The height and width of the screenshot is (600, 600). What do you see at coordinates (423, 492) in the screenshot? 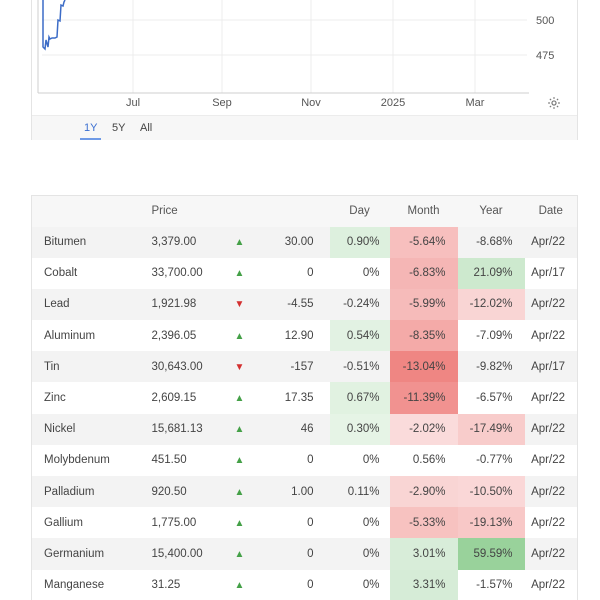
I see `month-change: -2.90%` at bounding box center [423, 492].